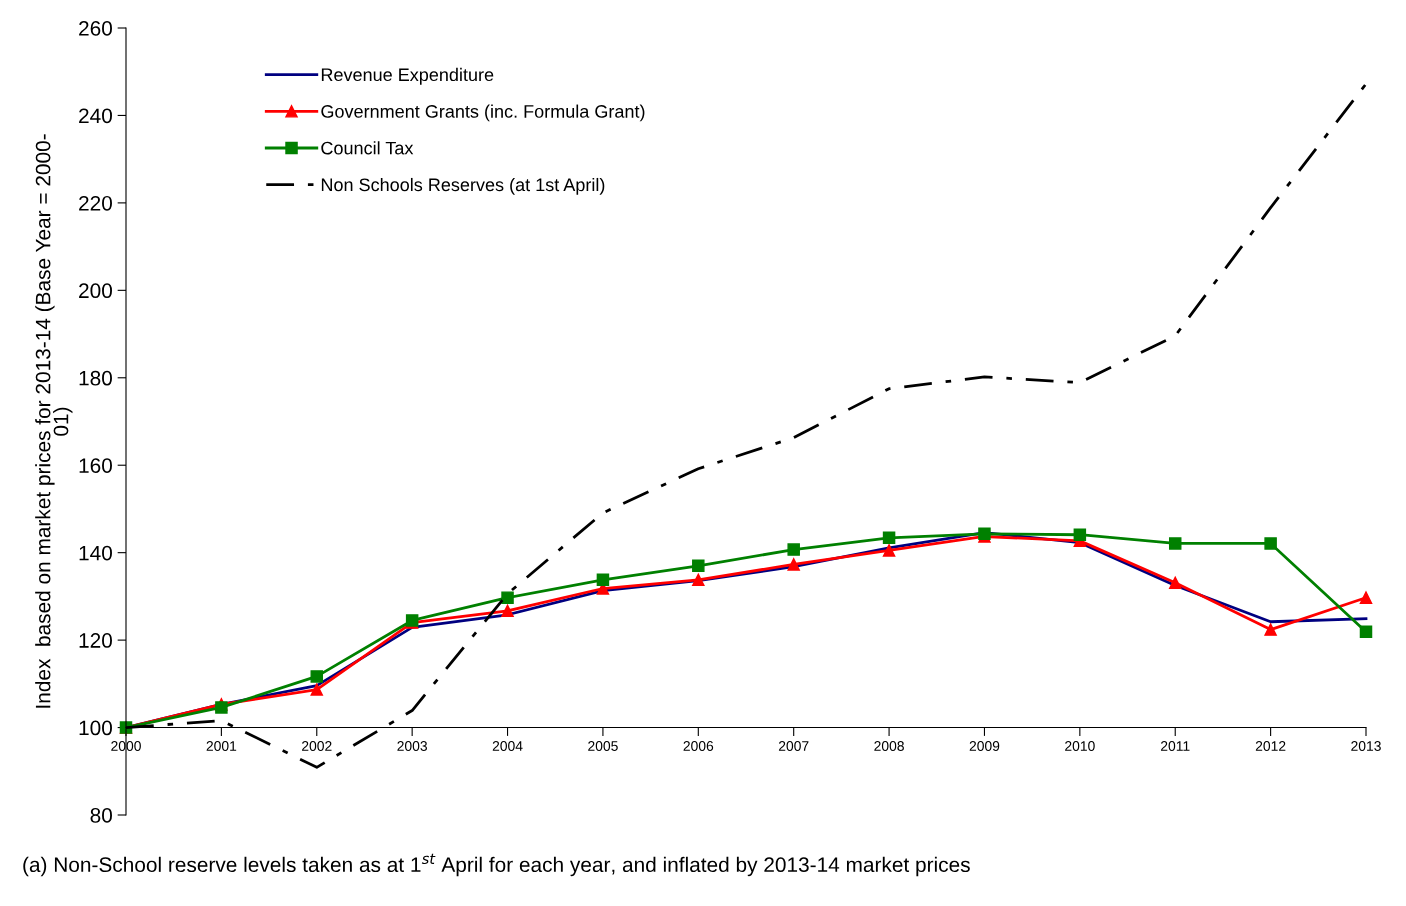  What do you see at coordinates (95, 291) in the screenshot?
I see `y-tick-label: 200` at bounding box center [95, 291].